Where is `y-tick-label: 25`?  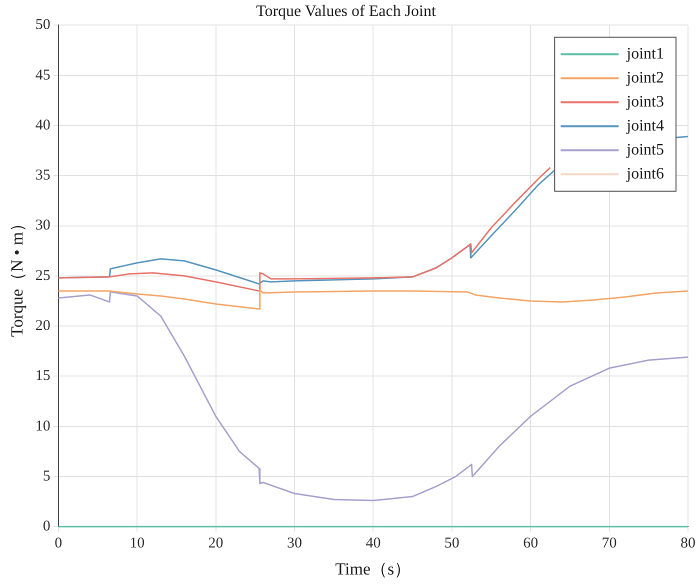 y-tick-label: 25 is located at coordinates (42, 276).